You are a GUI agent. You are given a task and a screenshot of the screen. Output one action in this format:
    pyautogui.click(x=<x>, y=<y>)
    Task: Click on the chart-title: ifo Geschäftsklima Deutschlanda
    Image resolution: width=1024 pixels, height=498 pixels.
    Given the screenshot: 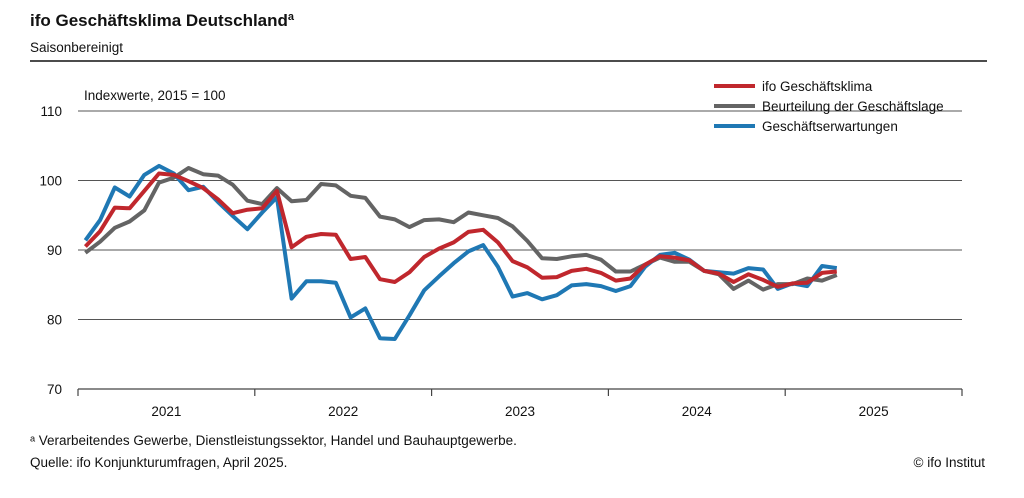 What is the action you would take?
    pyautogui.click(x=162, y=20)
    